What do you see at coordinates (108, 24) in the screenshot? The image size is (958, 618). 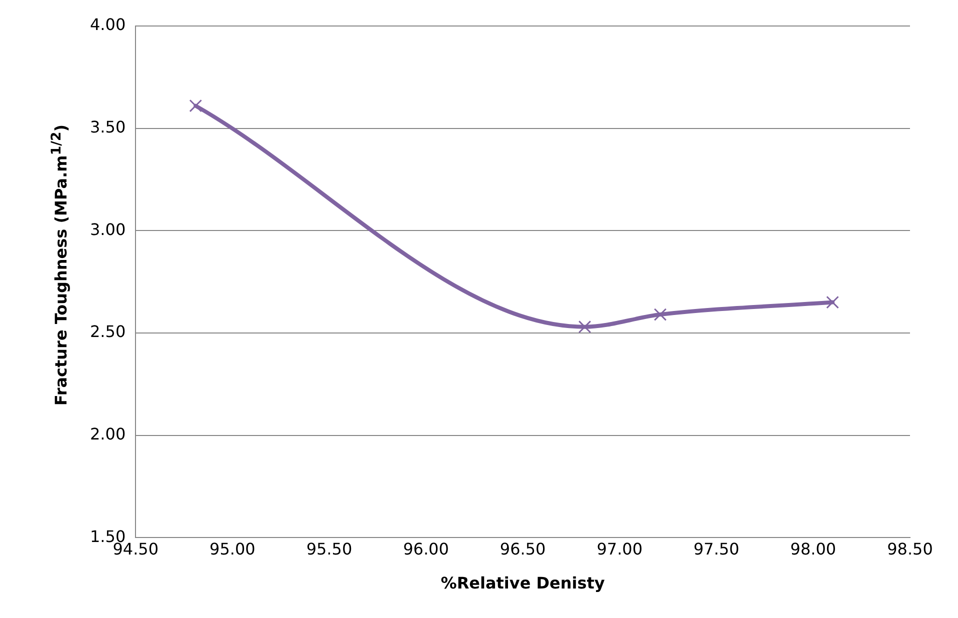 I see `y-tick-label: 4.00` at bounding box center [108, 24].